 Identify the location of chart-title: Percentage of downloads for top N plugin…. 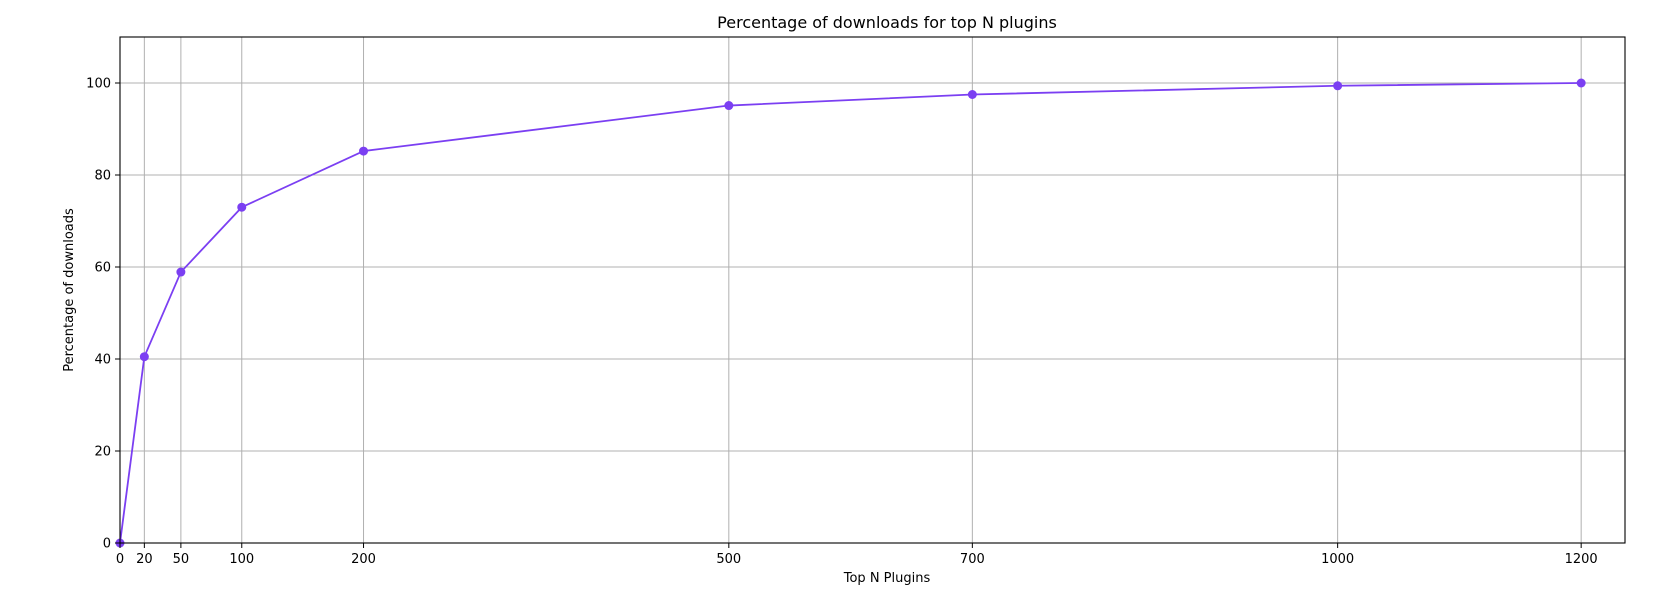
(887, 22).